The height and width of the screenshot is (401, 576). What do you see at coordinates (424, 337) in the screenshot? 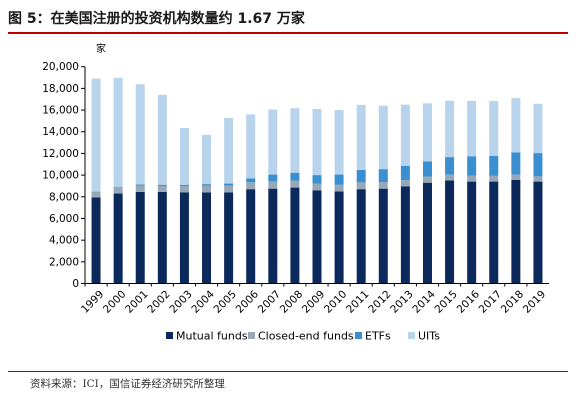
I see `legend-item-uits: UITs` at bounding box center [424, 337].